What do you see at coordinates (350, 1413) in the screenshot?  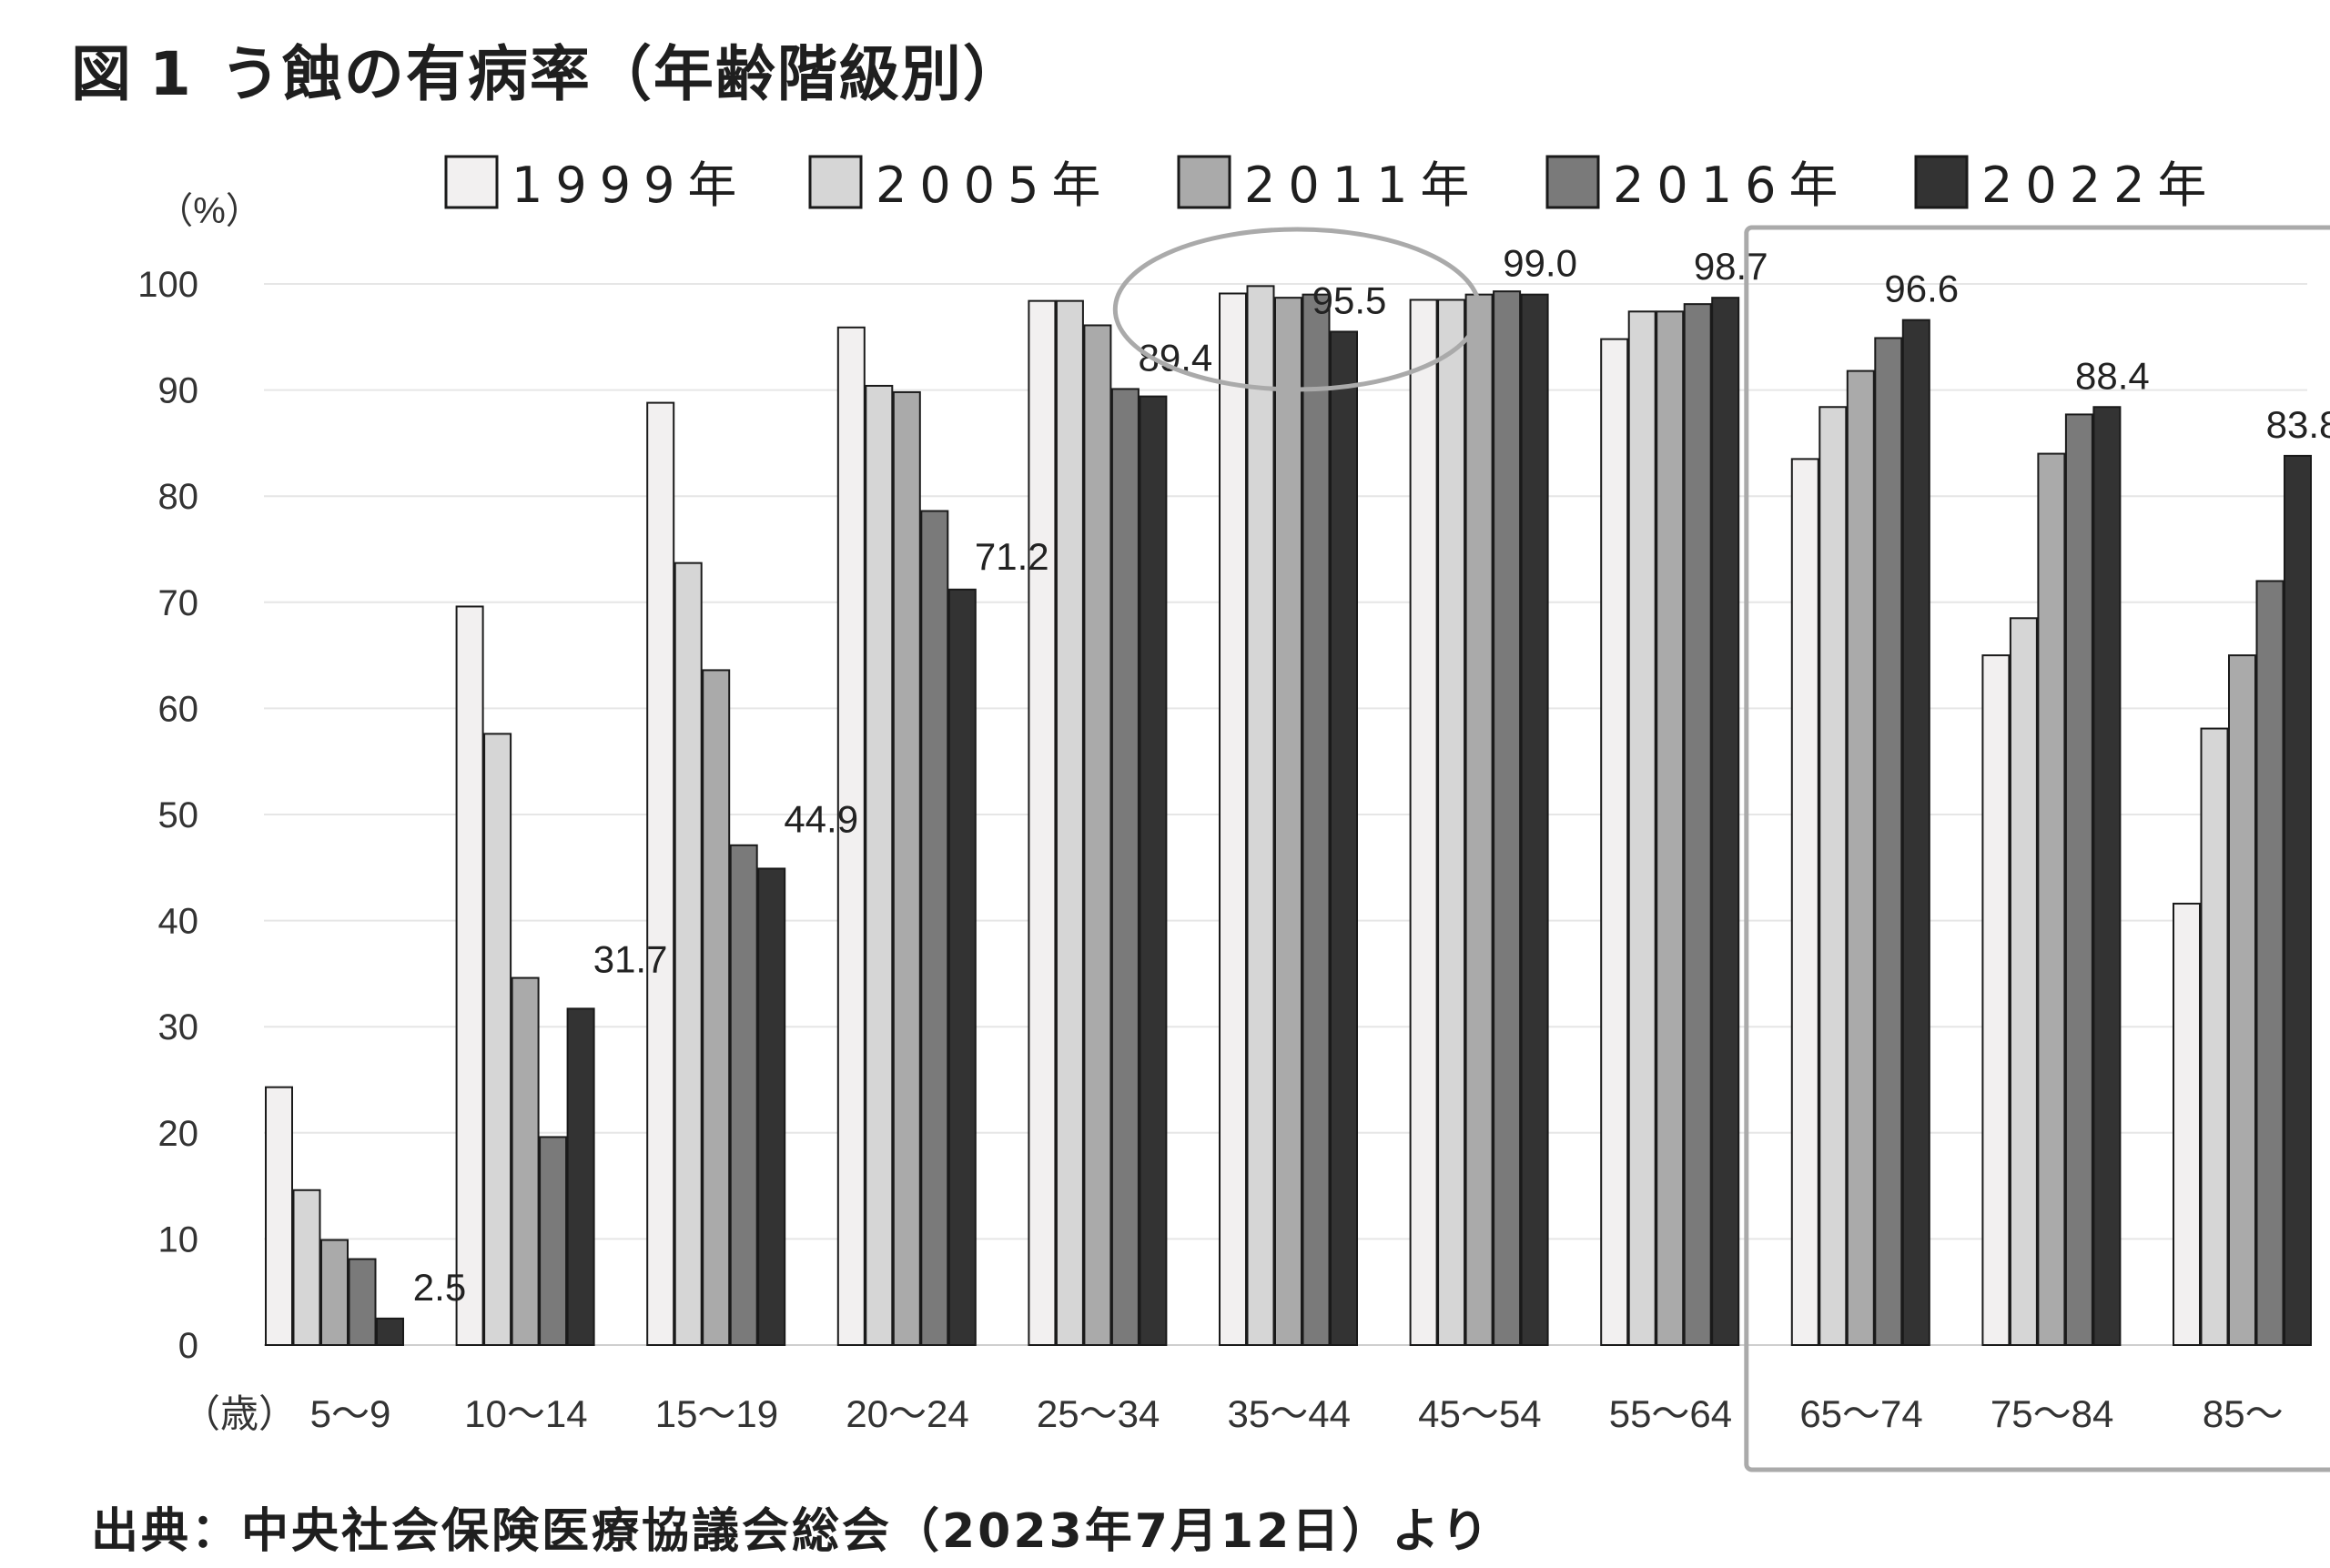 I see `x-tick-label: 5〜9` at bounding box center [350, 1413].